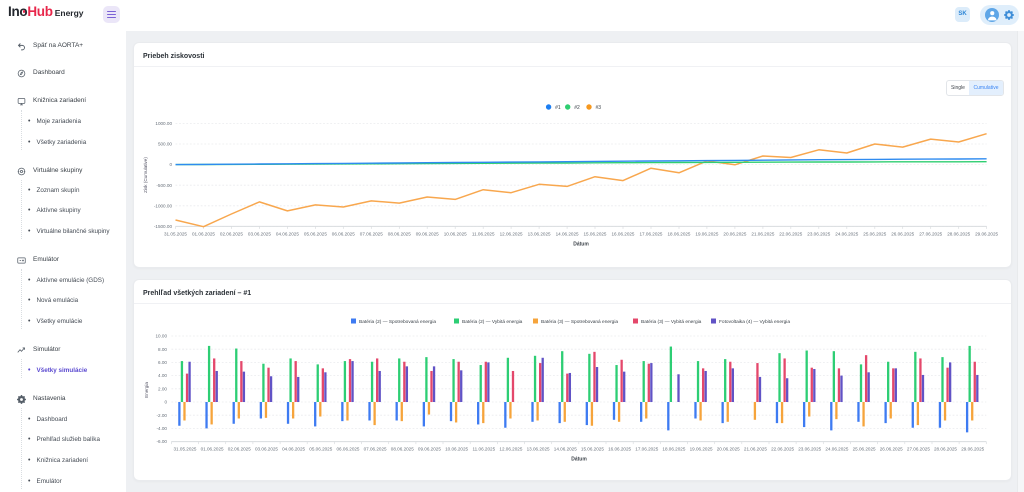  Describe the element at coordinates (162, 415) in the screenshot. I see `svg-text: -2.00` at that location.